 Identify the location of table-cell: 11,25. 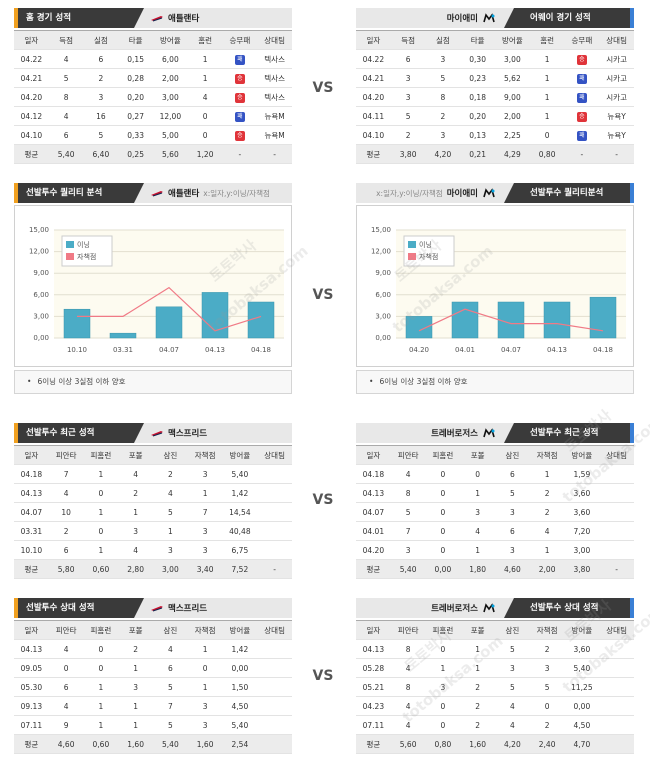
(582, 687).